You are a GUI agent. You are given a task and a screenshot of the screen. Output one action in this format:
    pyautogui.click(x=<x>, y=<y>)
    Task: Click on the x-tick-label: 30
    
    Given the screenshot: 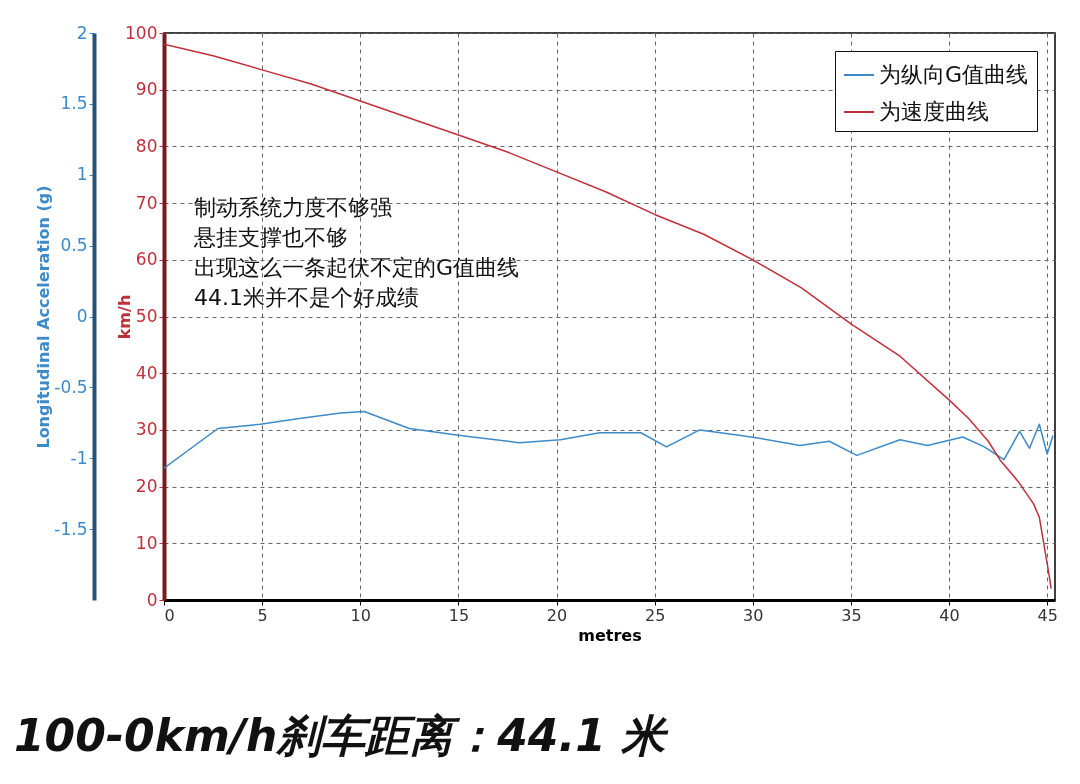 What is the action you would take?
    pyautogui.click(x=753, y=615)
    